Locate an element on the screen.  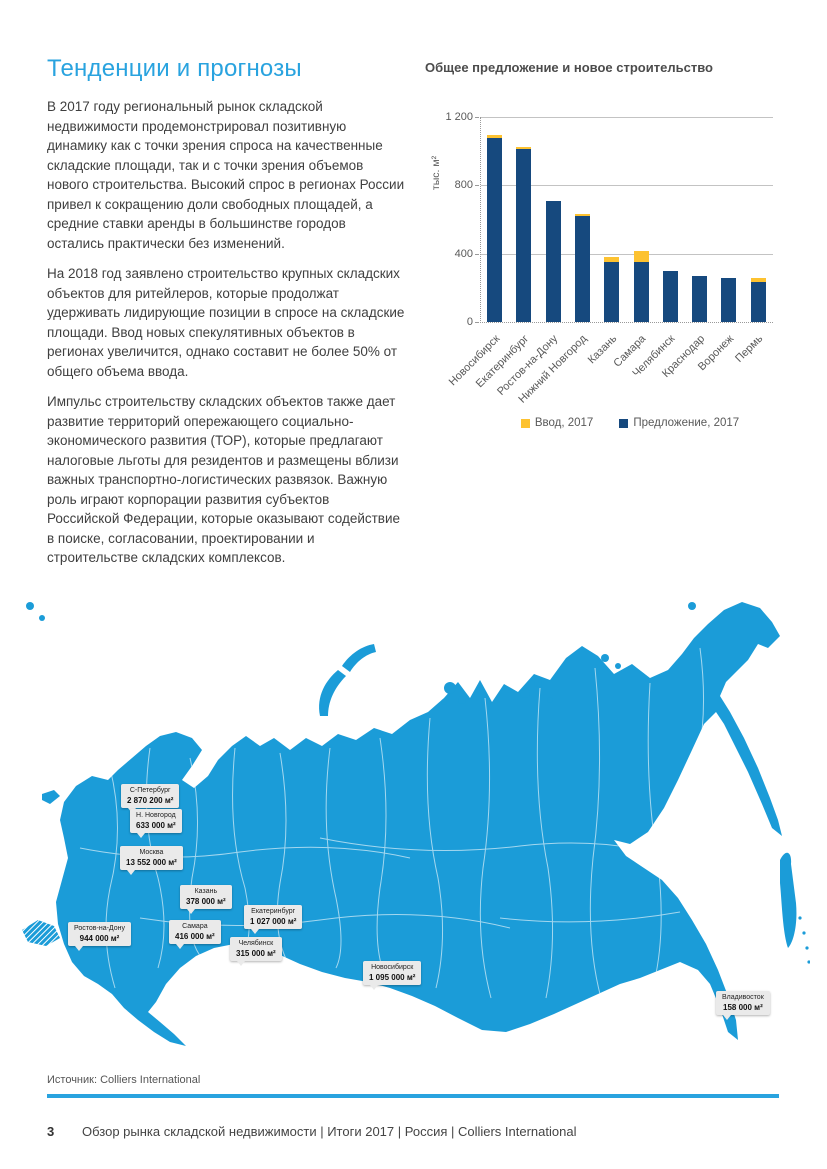
map-city-label: Челябинск 315 000 м² is located at coordinates (256, 951).